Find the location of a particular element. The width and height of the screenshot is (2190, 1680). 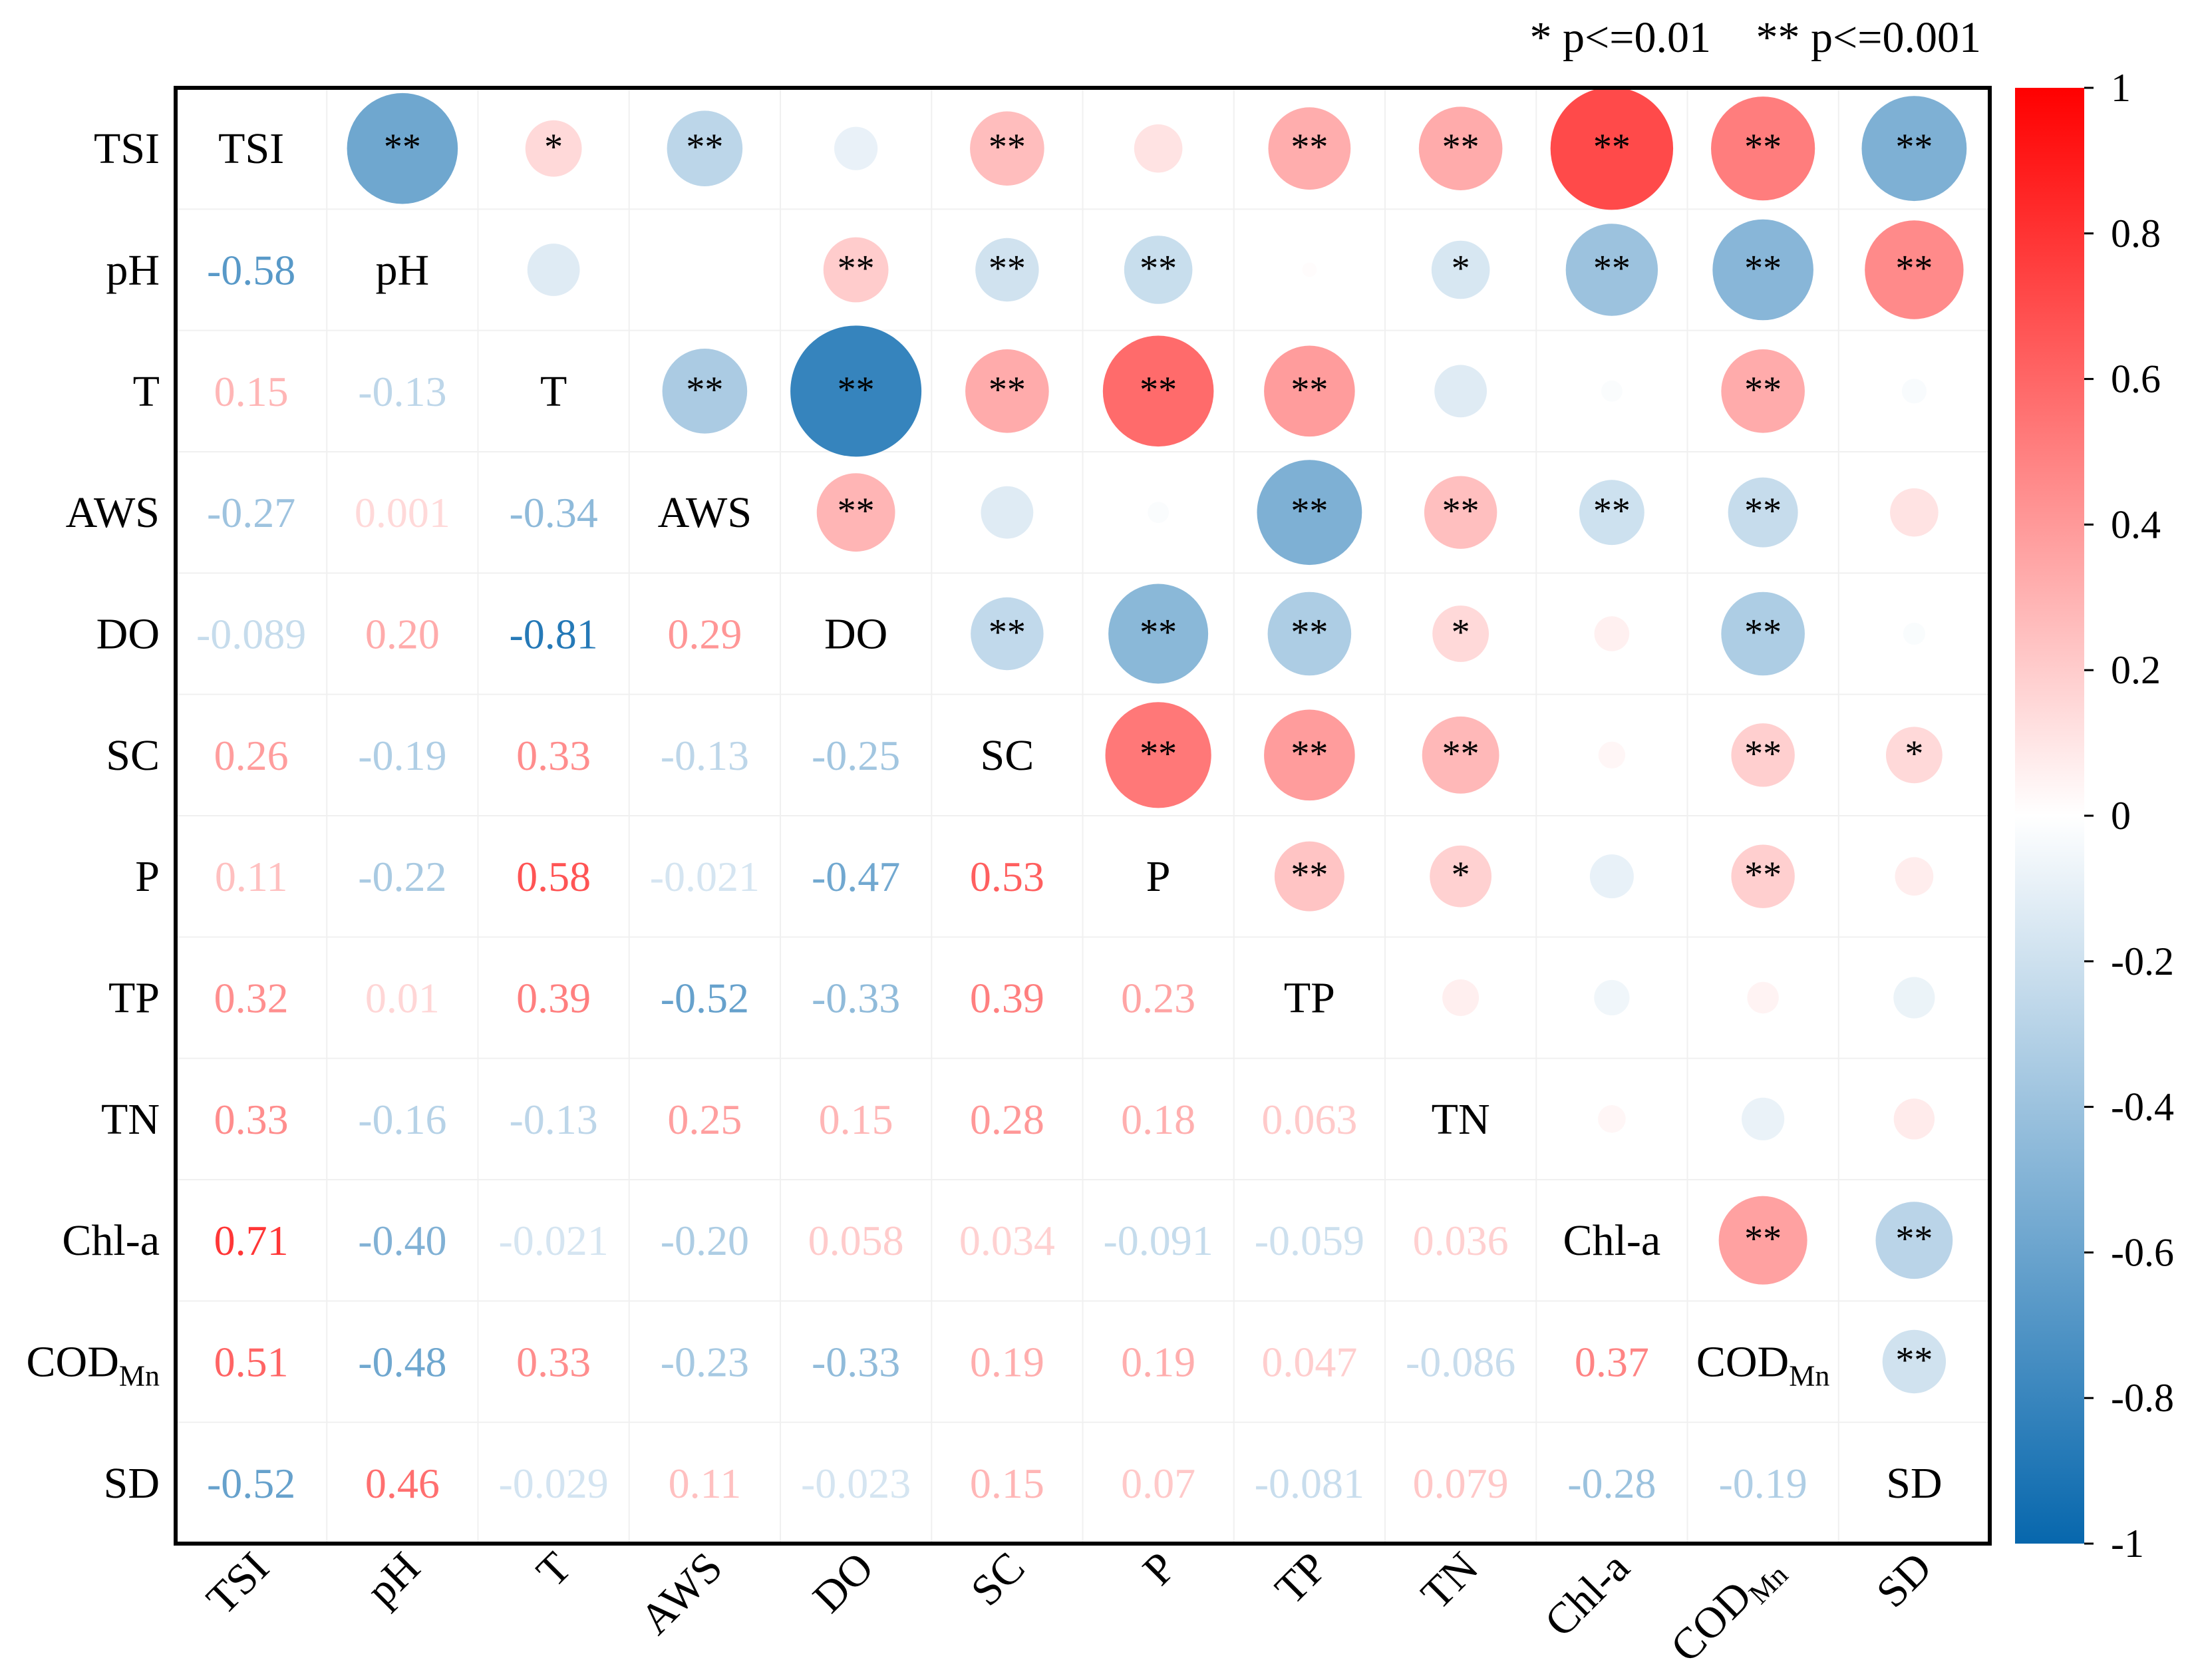

row-labels: TSI pH T AWS DO SC P TP TN Chl-a CODMn SD is located at coordinates (93, 816).